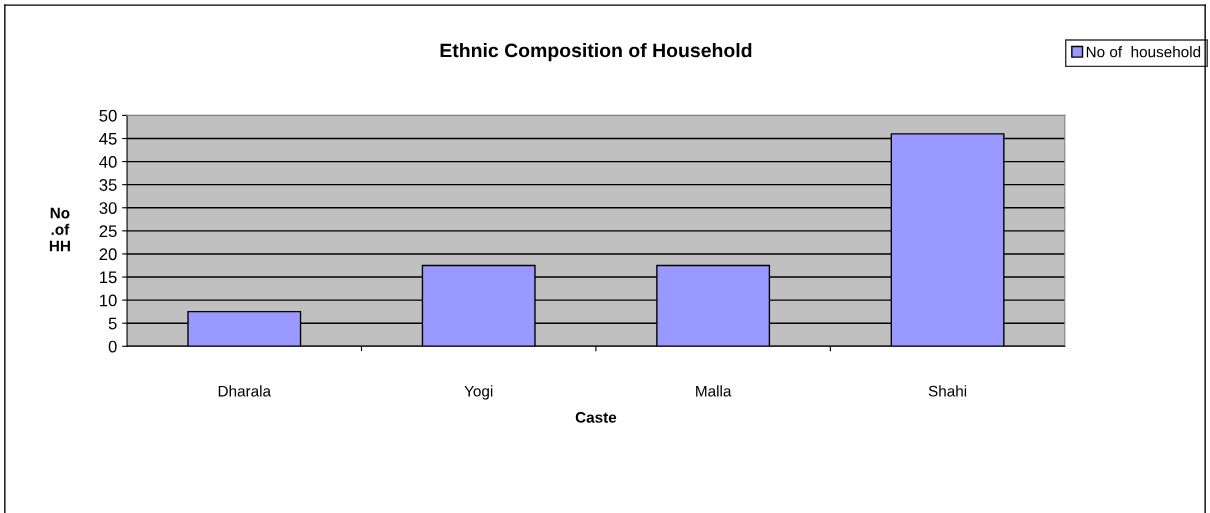  Describe the element at coordinates (108, 208) in the screenshot. I see `y-tick-label: 30` at that location.